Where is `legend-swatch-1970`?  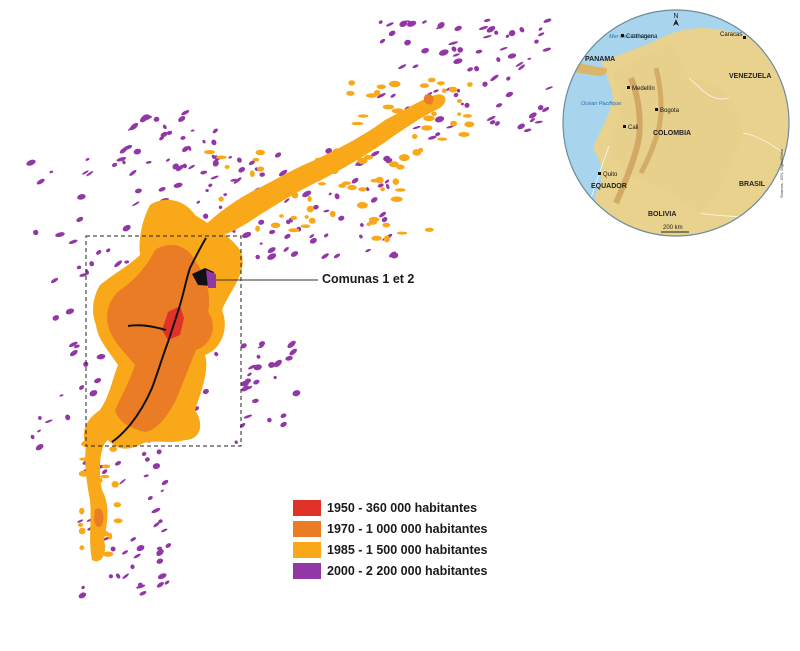
legend-swatch-1970 is located at coordinates (307, 529).